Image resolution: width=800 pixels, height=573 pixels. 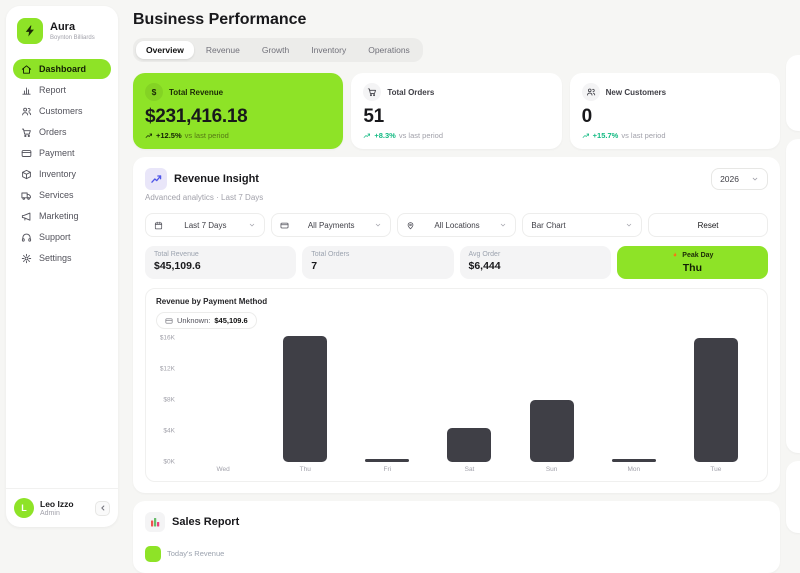 I want to click on bar-sat, so click(x=469, y=444).